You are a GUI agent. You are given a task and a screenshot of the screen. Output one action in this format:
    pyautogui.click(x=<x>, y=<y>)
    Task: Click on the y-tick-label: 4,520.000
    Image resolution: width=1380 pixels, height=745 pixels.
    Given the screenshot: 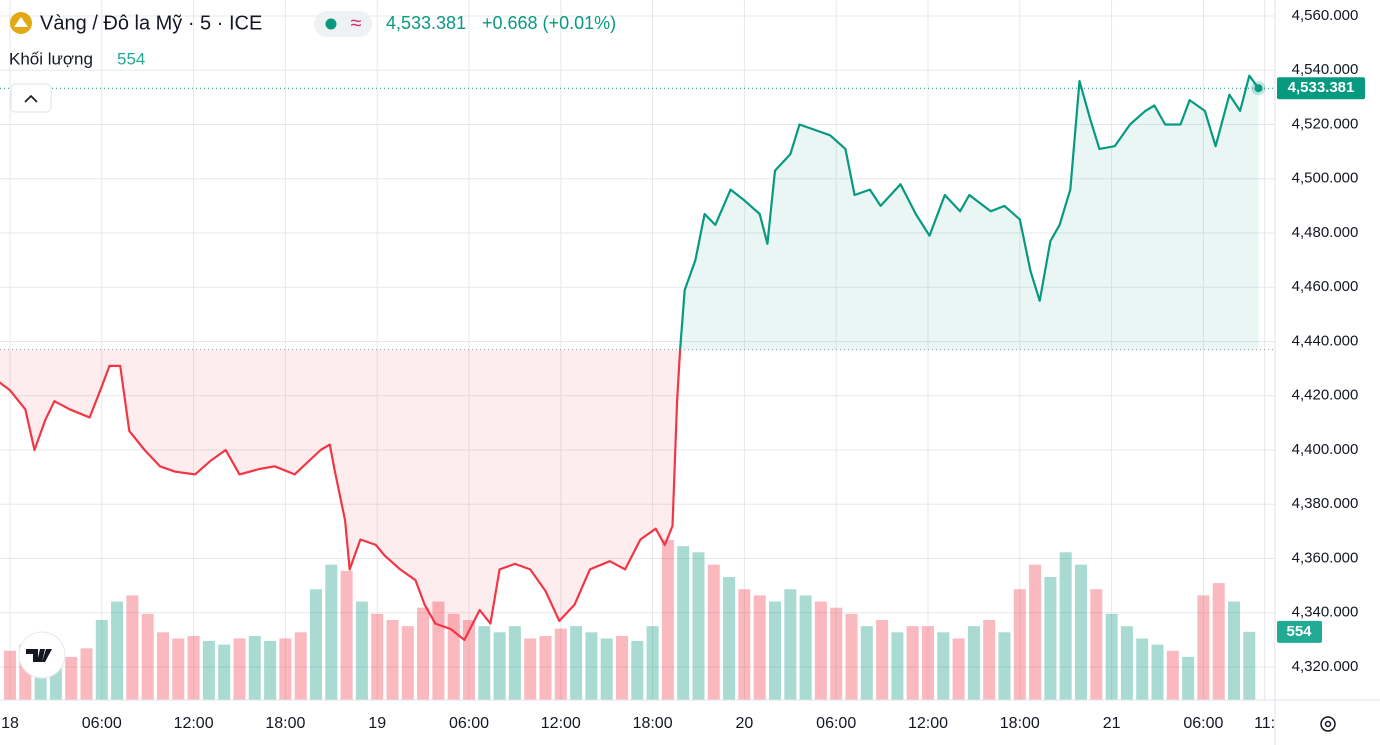 What is the action you would take?
    pyautogui.click(x=1325, y=123)
    